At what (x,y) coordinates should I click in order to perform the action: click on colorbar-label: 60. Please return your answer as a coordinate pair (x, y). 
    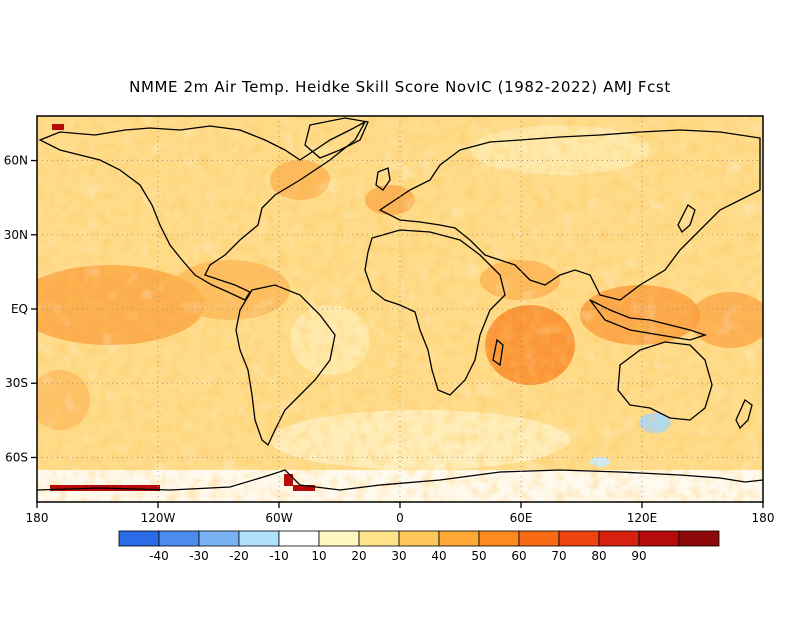
    Looking at the image, I should click on (518, 556).